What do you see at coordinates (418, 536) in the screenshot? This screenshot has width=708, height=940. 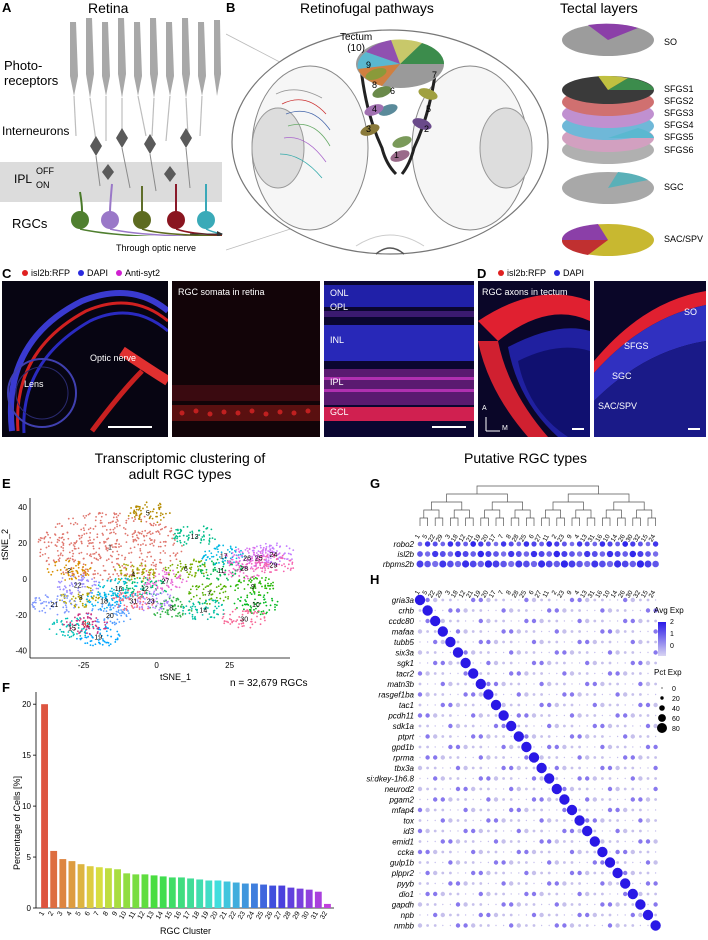 I see `g-col-1: 1` at bounding box center [418, 536].